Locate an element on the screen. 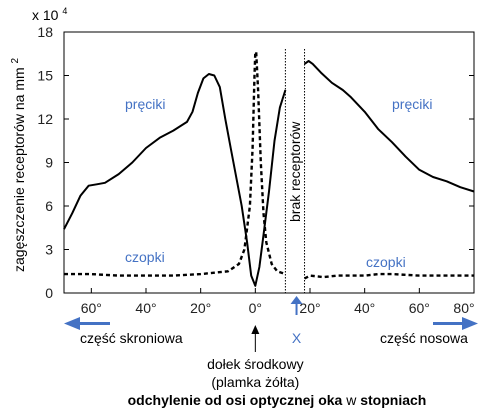 The width and height of the screenshot is (494, 413). y-axis-label: zagęszczenie receptorów na mm 2 is located at coordinates (18, 164).